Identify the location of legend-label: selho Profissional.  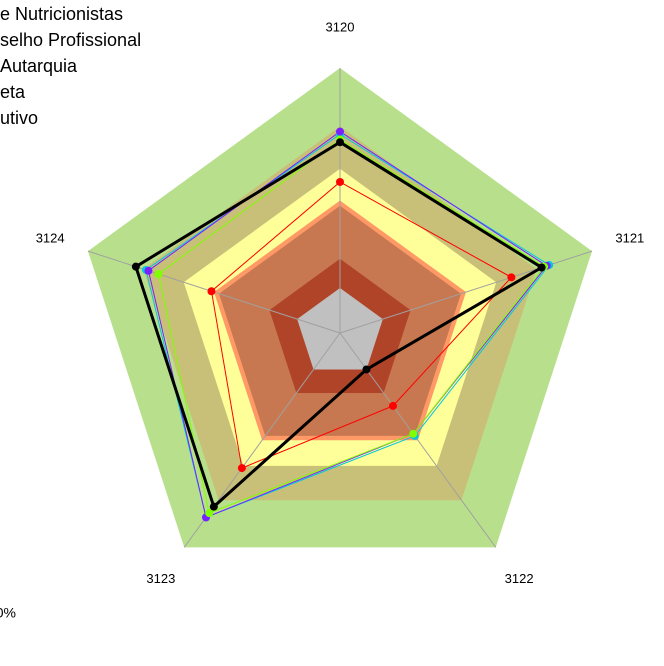
(70, 40).